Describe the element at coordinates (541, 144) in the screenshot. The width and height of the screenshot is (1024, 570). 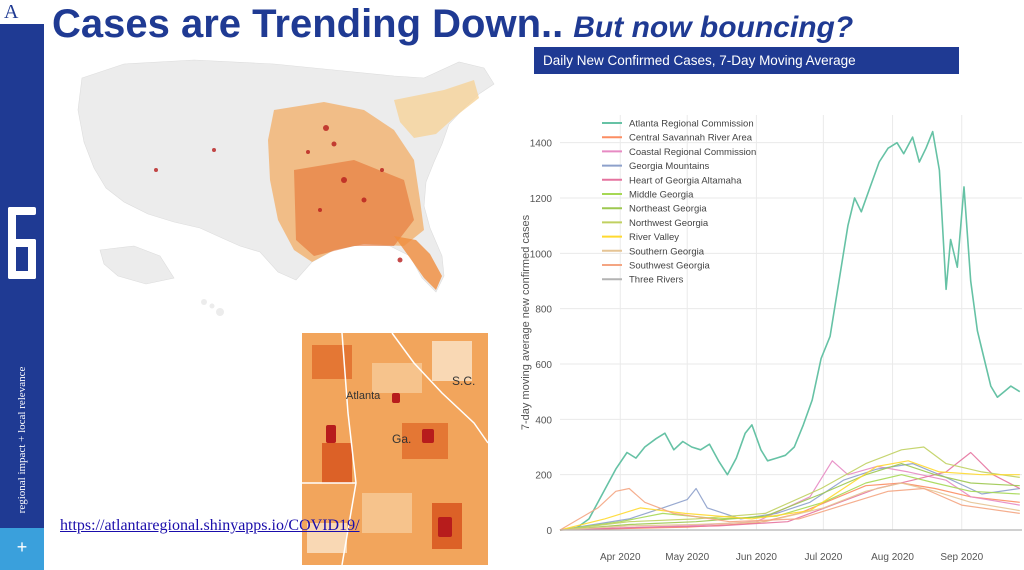
I see `y-tick-label: 1400` at that location.